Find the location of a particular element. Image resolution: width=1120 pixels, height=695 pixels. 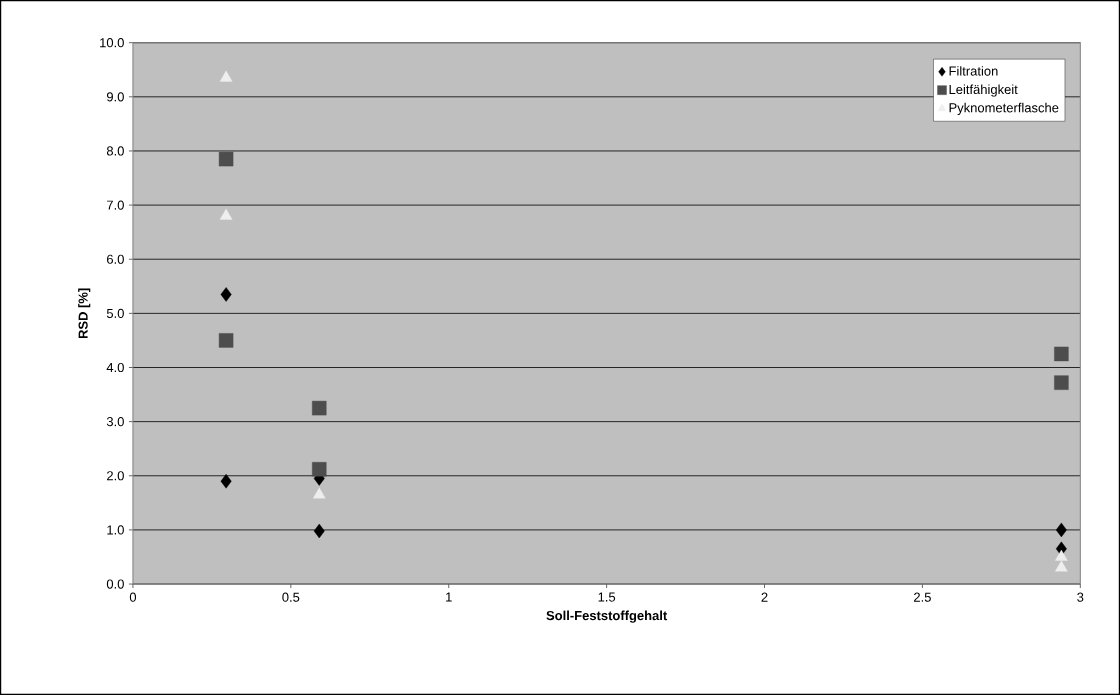

y-tick-label: 7.0 is located at coordinates (115, 205).